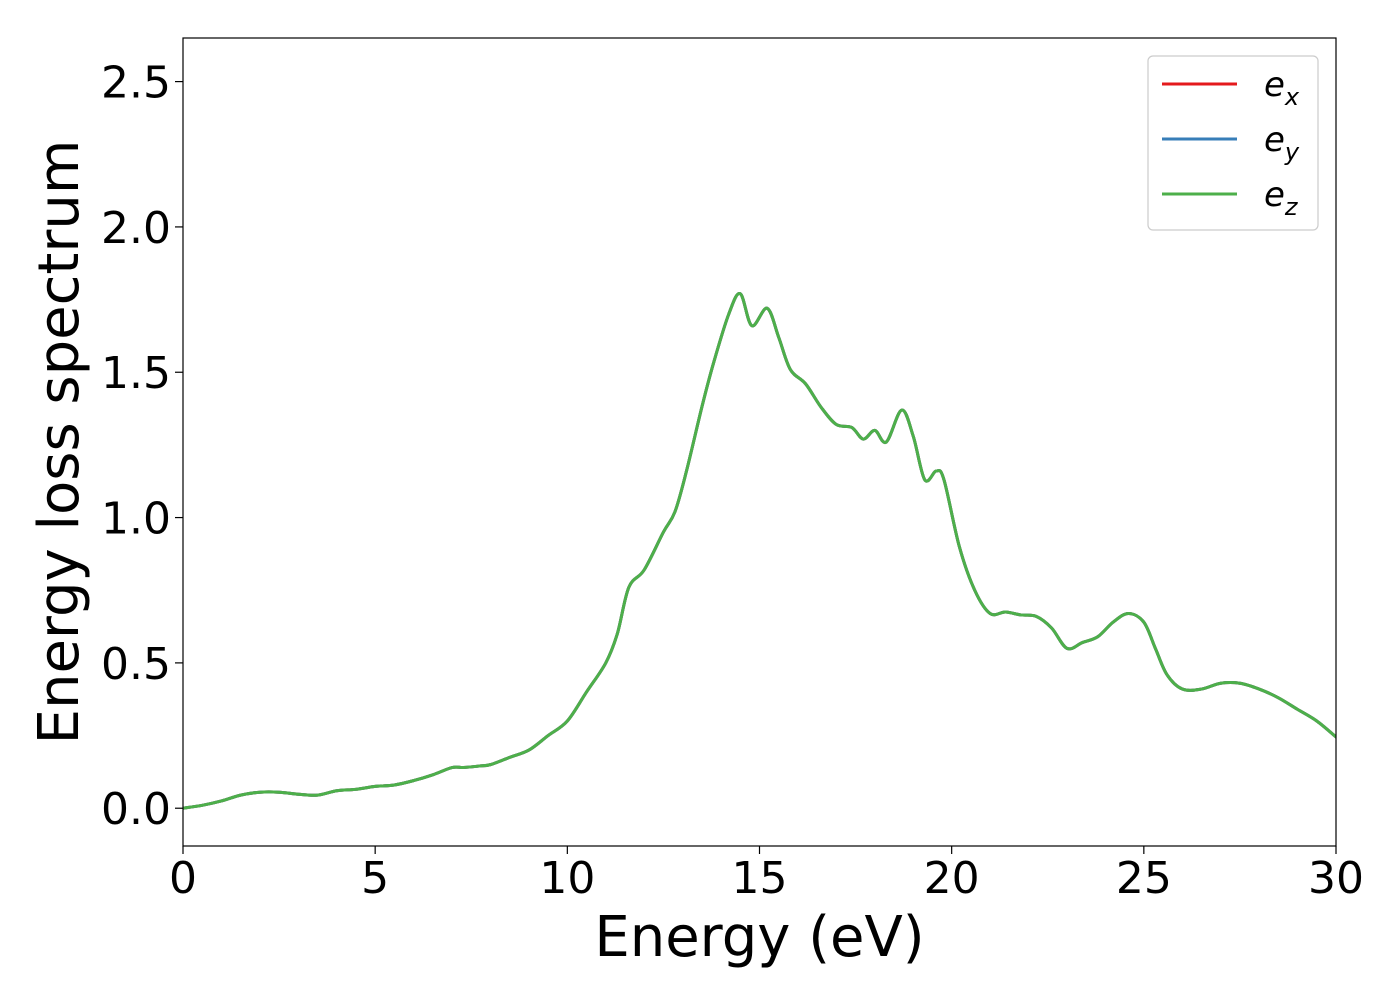 Image resolution: width=1400 pixels, height=1000 pixels. What do you see at coordinates (759, 937) in the screenshot?
I see `x-axis-title: Energy (eV)` at bounding box center [759, 937].